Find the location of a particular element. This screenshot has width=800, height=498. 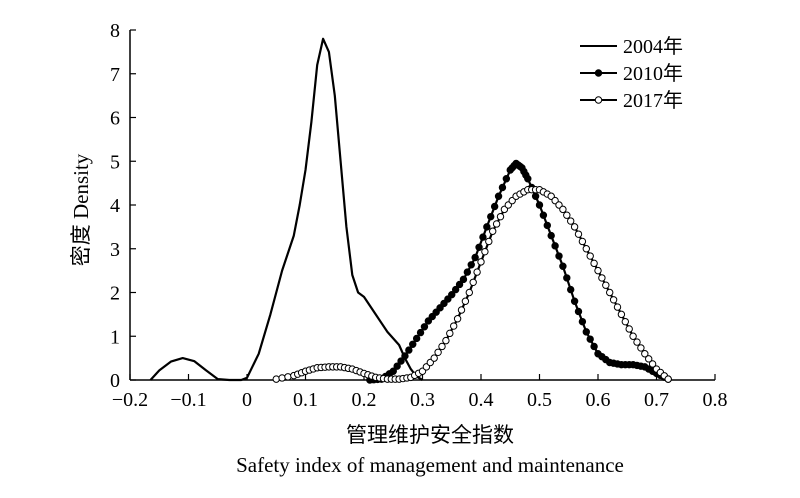

x-ticks: −0.2 −0.1 0 0.1 0.2 0.3 0.4 0.5 0.6 0.7 0.8 is located at coordinates (420, 392).